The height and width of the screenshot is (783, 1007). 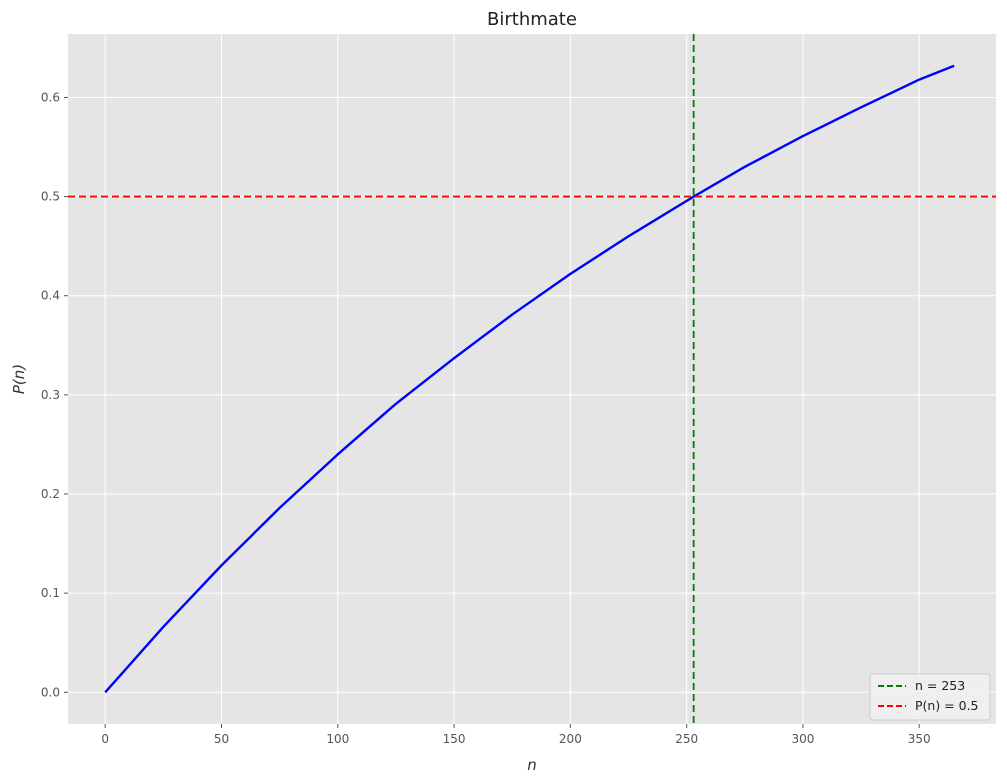 I want to click on y-tick-label: 0.3, so click(x=50, y=395).